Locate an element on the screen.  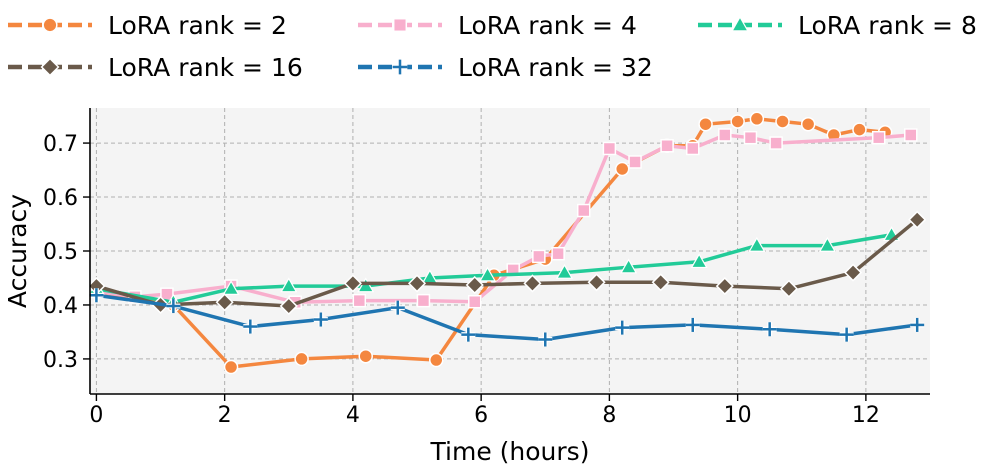
legend-label: LoRA rank = 32 is located at coordinates (555, 67).